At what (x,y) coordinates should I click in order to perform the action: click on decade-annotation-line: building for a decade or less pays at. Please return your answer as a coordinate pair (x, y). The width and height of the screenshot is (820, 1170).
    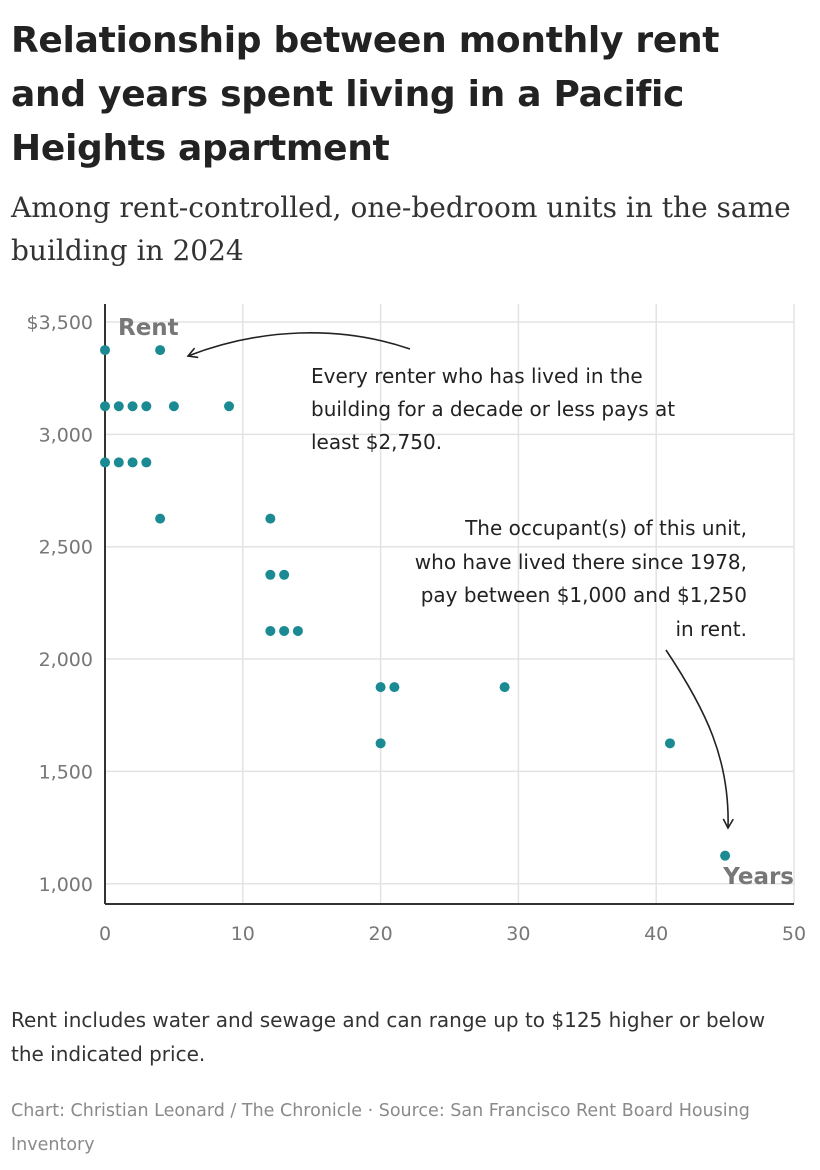
    Looking at the image, I should click on (493, 409).